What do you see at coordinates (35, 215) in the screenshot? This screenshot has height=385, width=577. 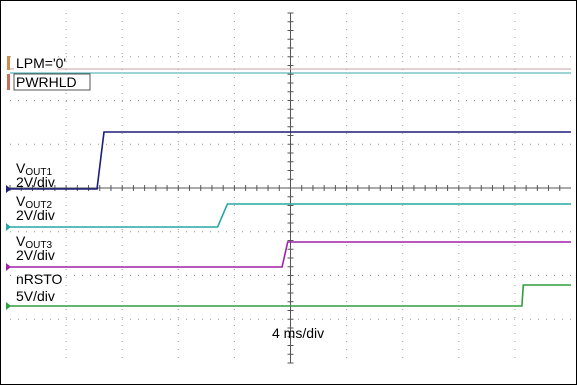 I see `label-vout2-scale: 2V/div` at bounding box center [35, 215].